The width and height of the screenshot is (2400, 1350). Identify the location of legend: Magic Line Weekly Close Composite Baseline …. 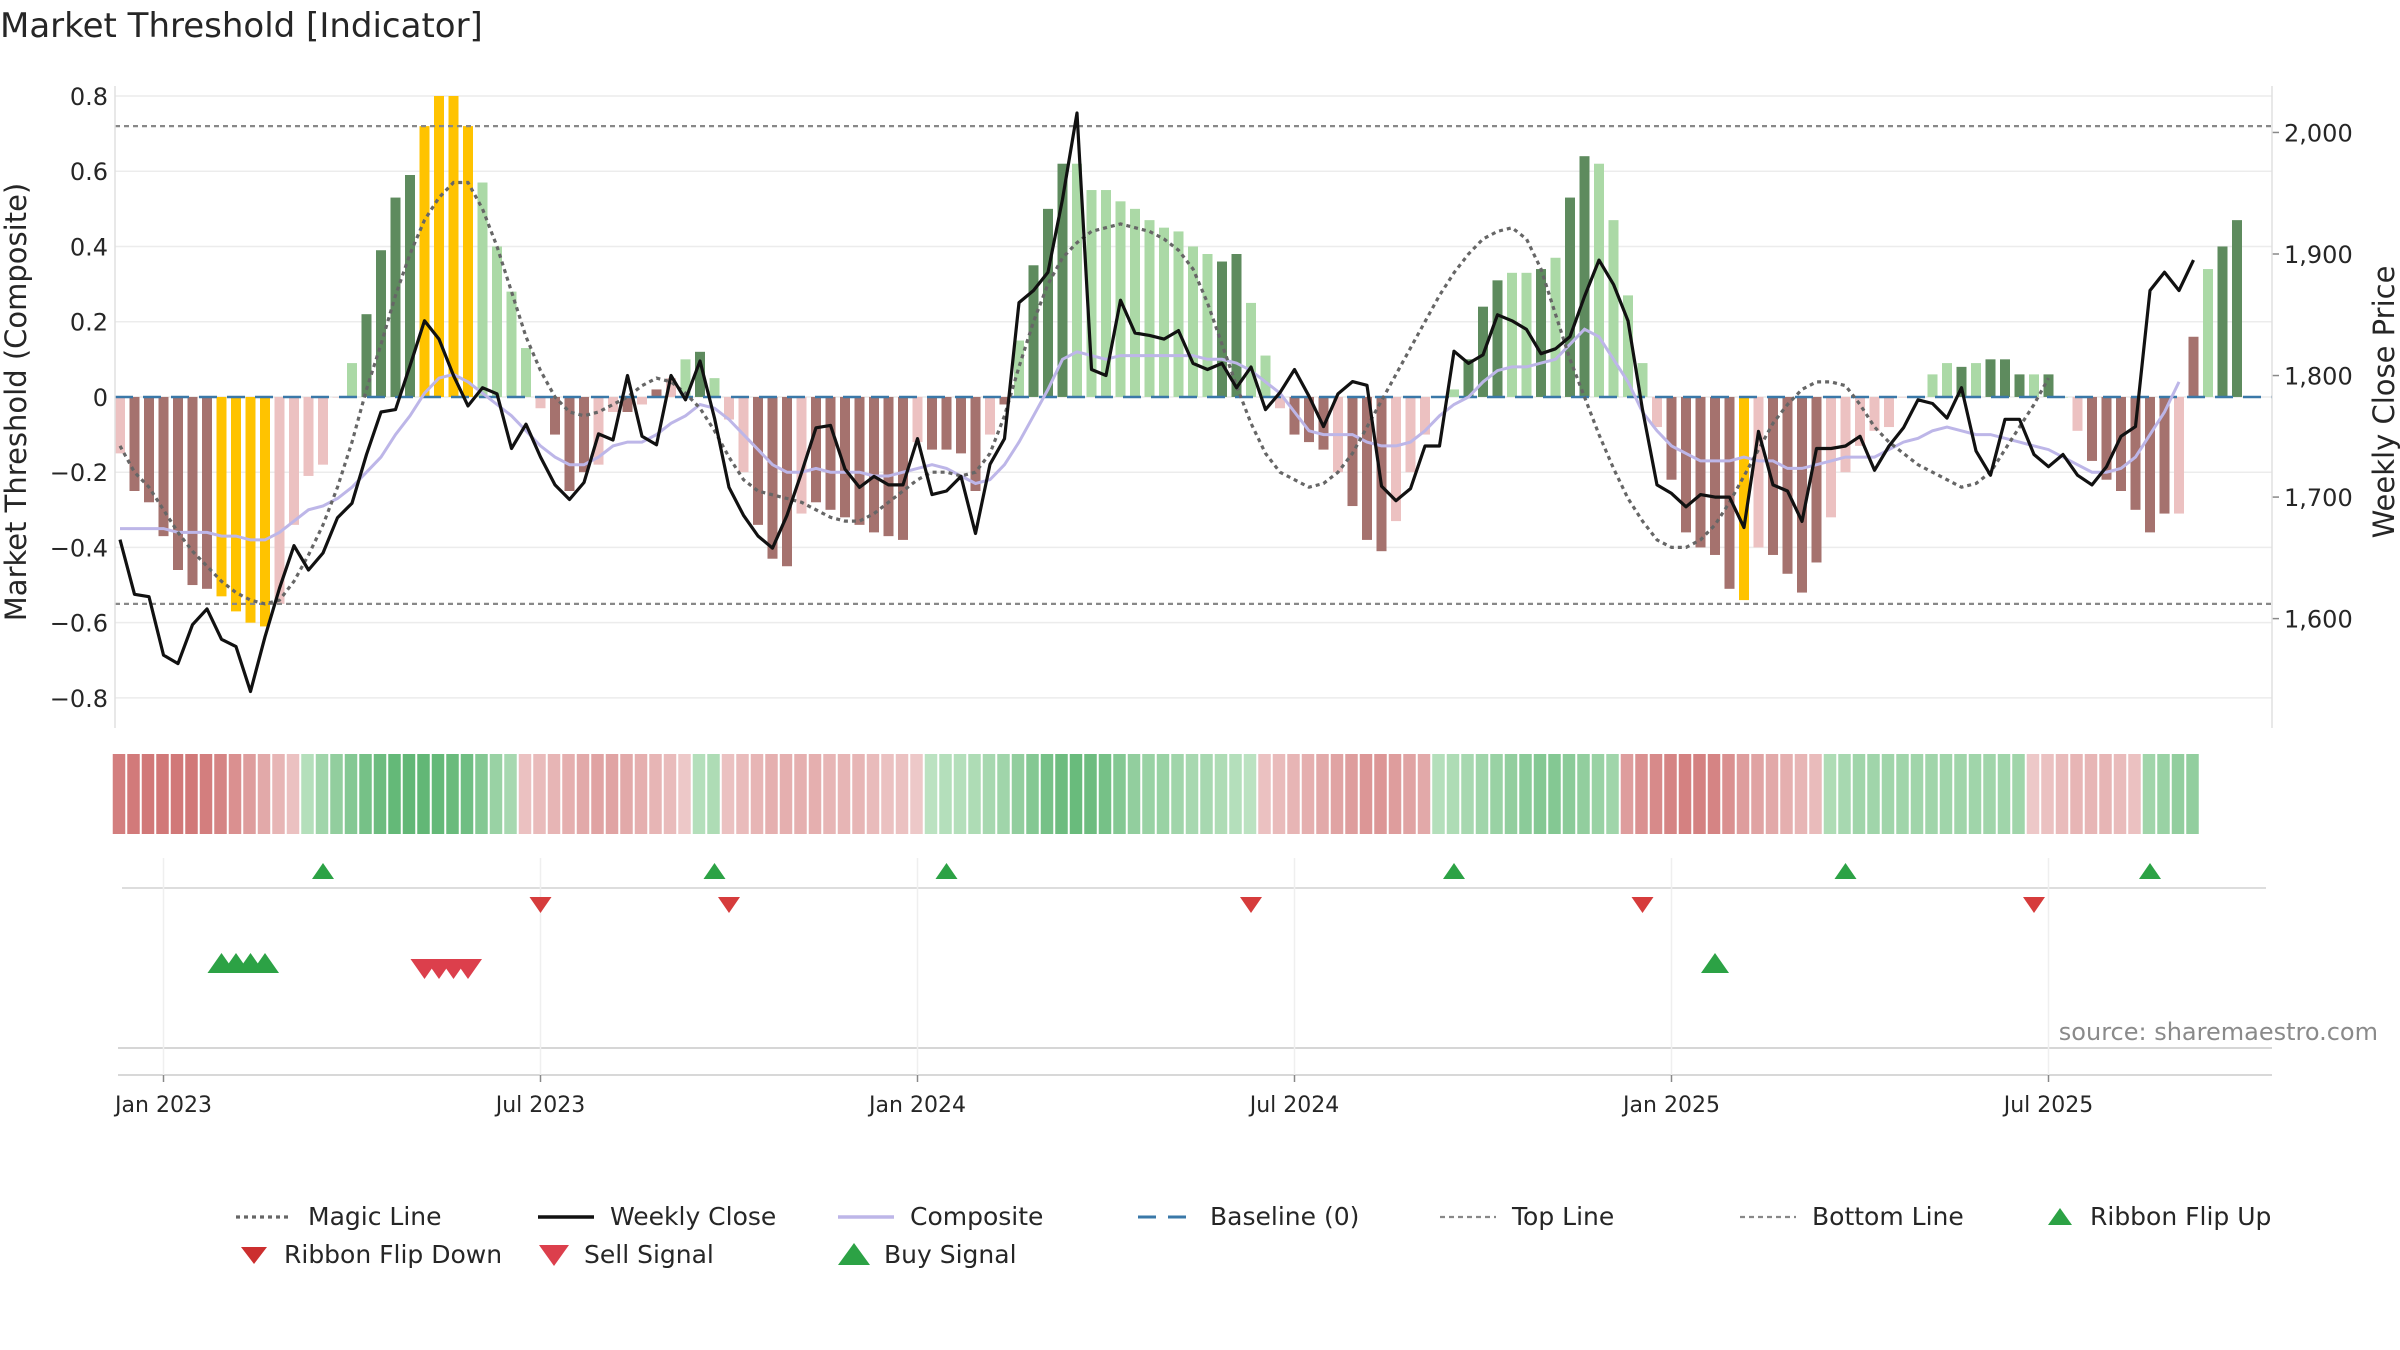
(1253, 1235).